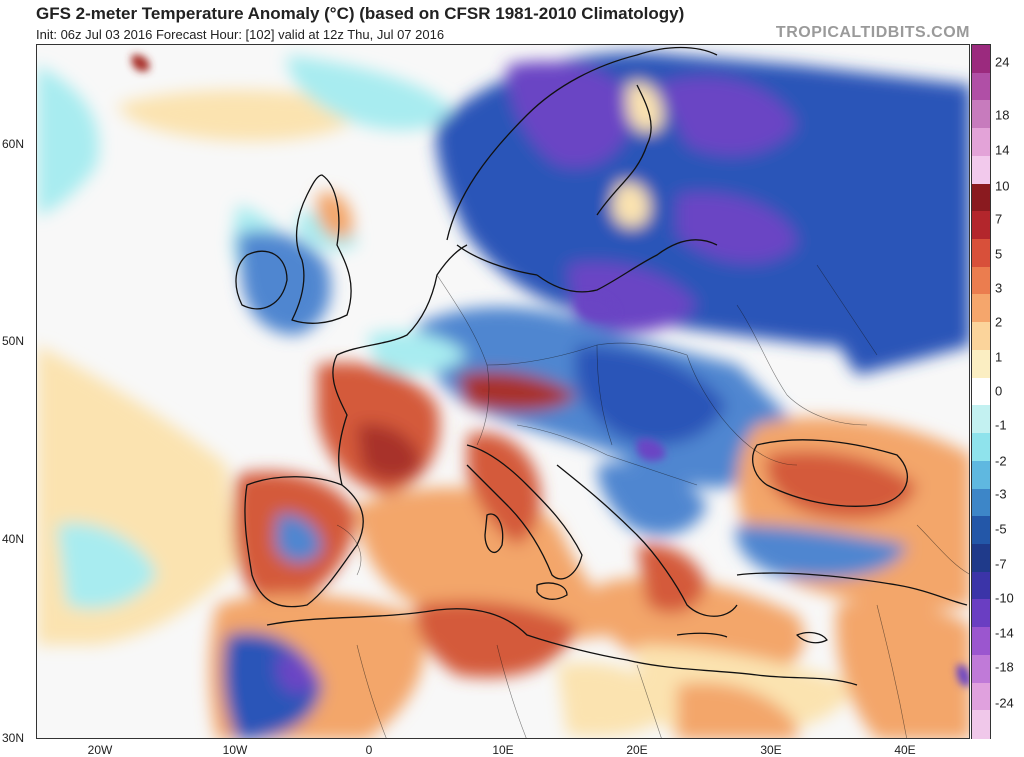 The image size is (1024, 757). Describe the element at coordinates (369, 750) in the screenshot. I see `lon-label-0: 0` at that location.